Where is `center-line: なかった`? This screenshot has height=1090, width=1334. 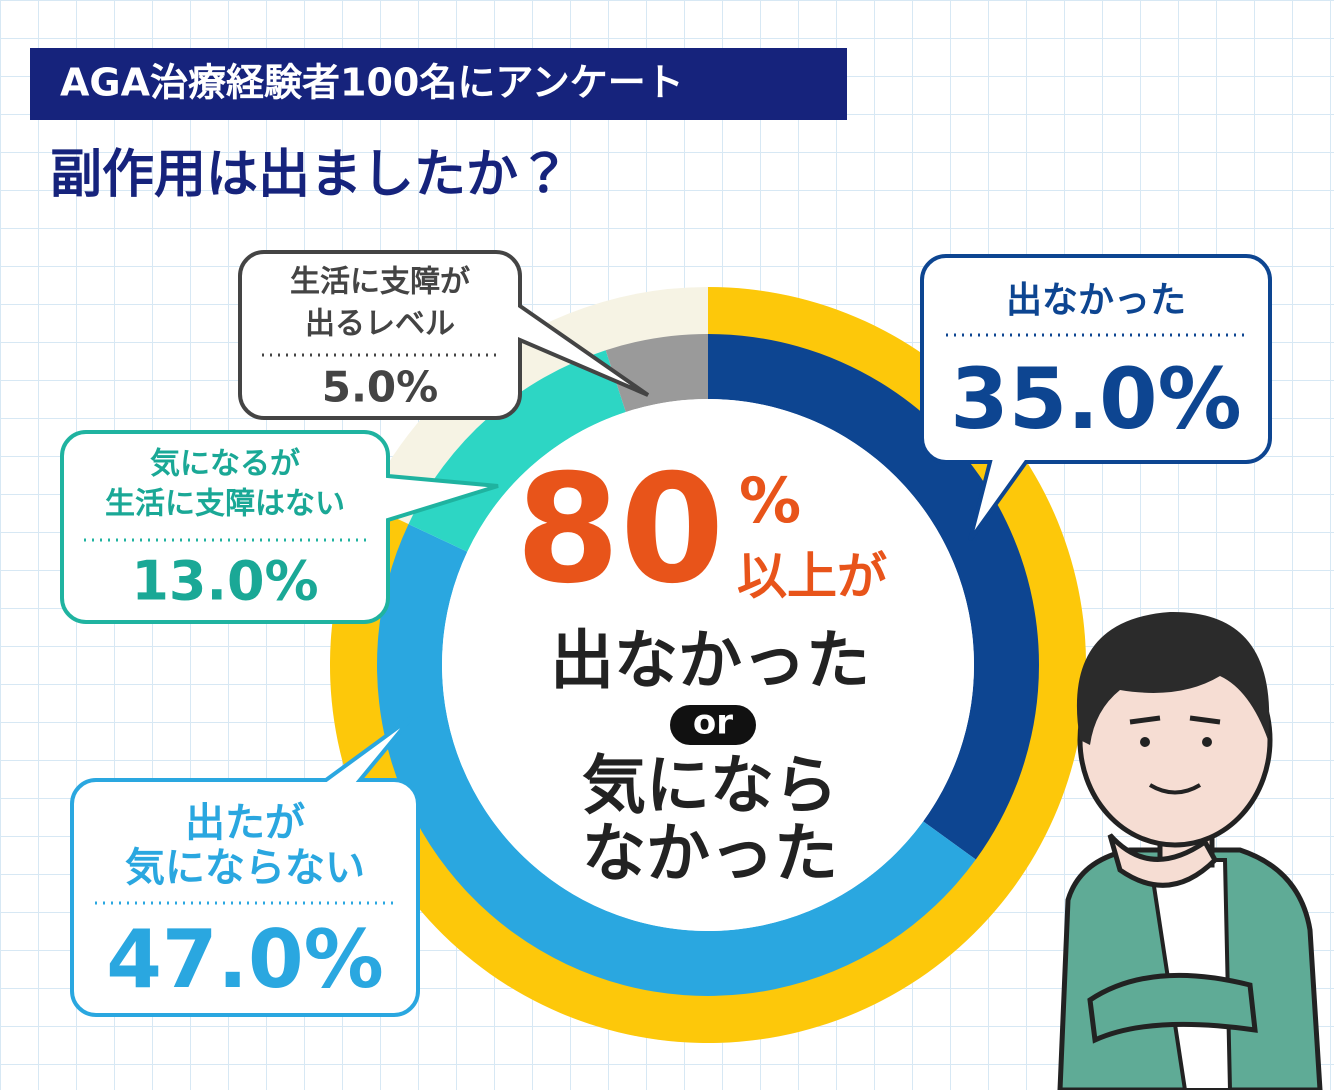
center-line: なかった is located at coordinates (710, 855).